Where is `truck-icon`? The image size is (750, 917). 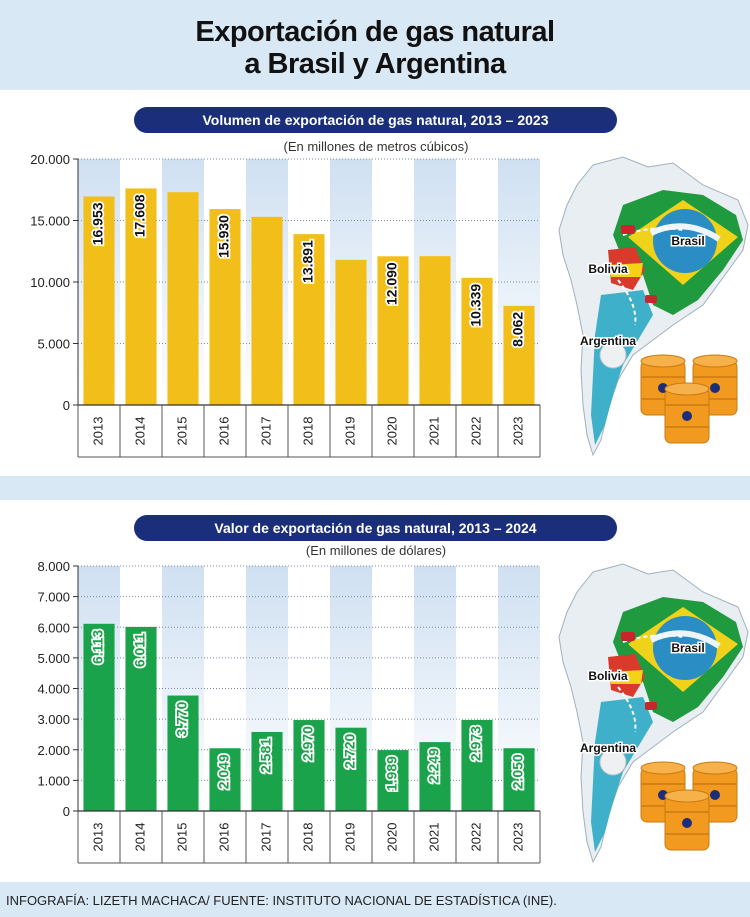 truck-icon is located at coordinates (651, 706).